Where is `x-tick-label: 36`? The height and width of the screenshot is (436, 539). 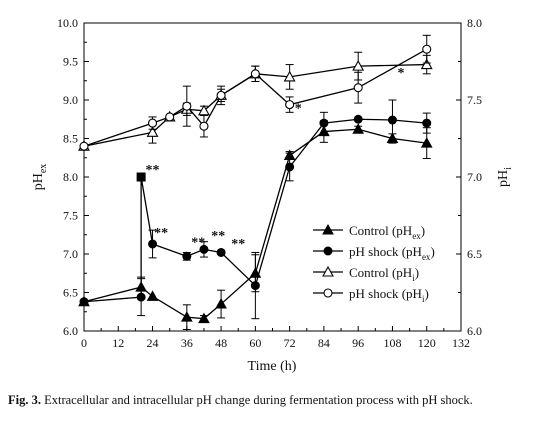
x-tick-label: 36 is located at coordinates (187, 343).